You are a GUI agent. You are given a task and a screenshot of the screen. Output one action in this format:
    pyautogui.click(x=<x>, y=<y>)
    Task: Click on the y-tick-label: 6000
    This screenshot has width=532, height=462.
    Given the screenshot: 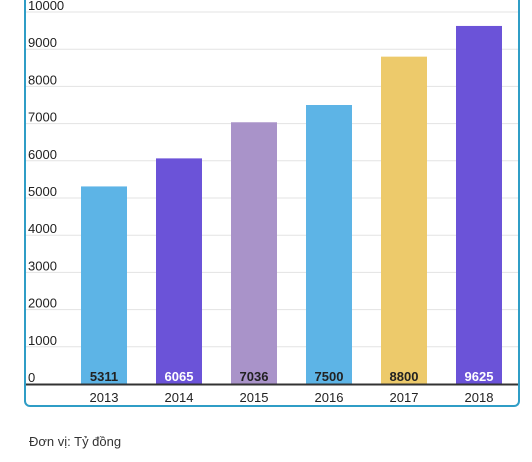 What is the action you would take?
    pyautogui.click(x=42, y=154)
    